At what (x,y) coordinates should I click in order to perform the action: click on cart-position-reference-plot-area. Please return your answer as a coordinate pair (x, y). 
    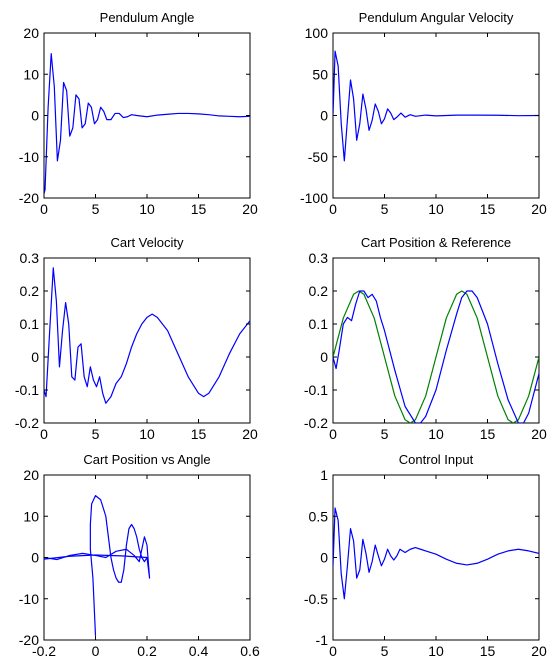
    Looking at the image, I should click on (436, 340).